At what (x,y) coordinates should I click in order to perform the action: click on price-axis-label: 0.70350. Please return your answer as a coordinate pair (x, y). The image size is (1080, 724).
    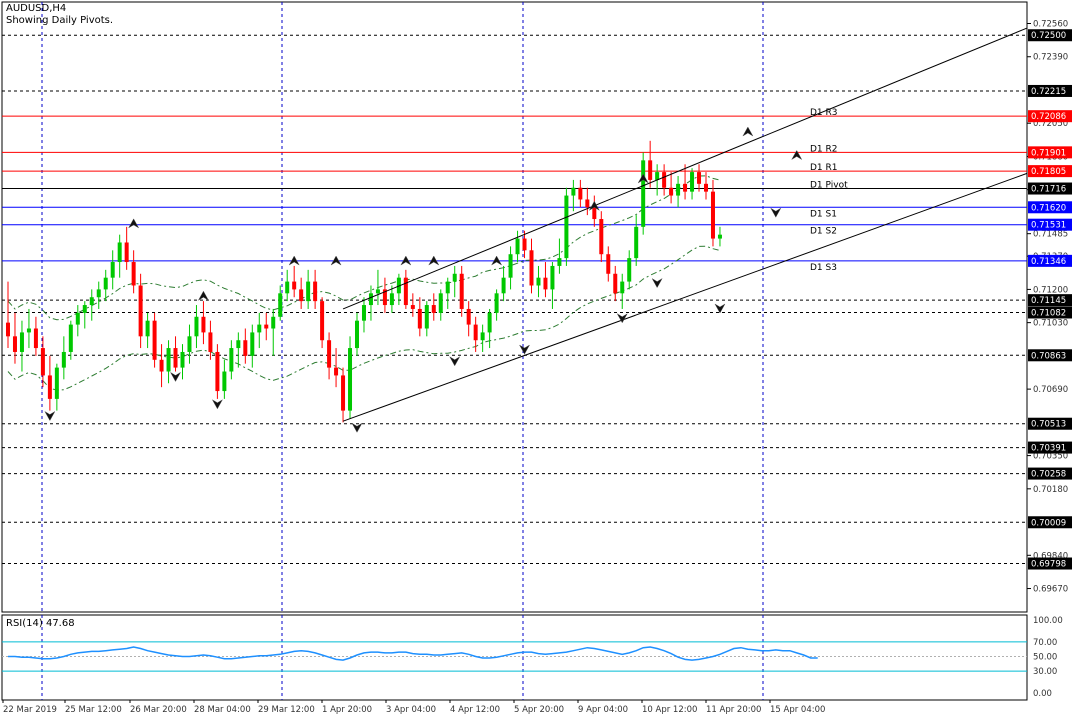
    Looking at the image, I should click on (1050, 457).